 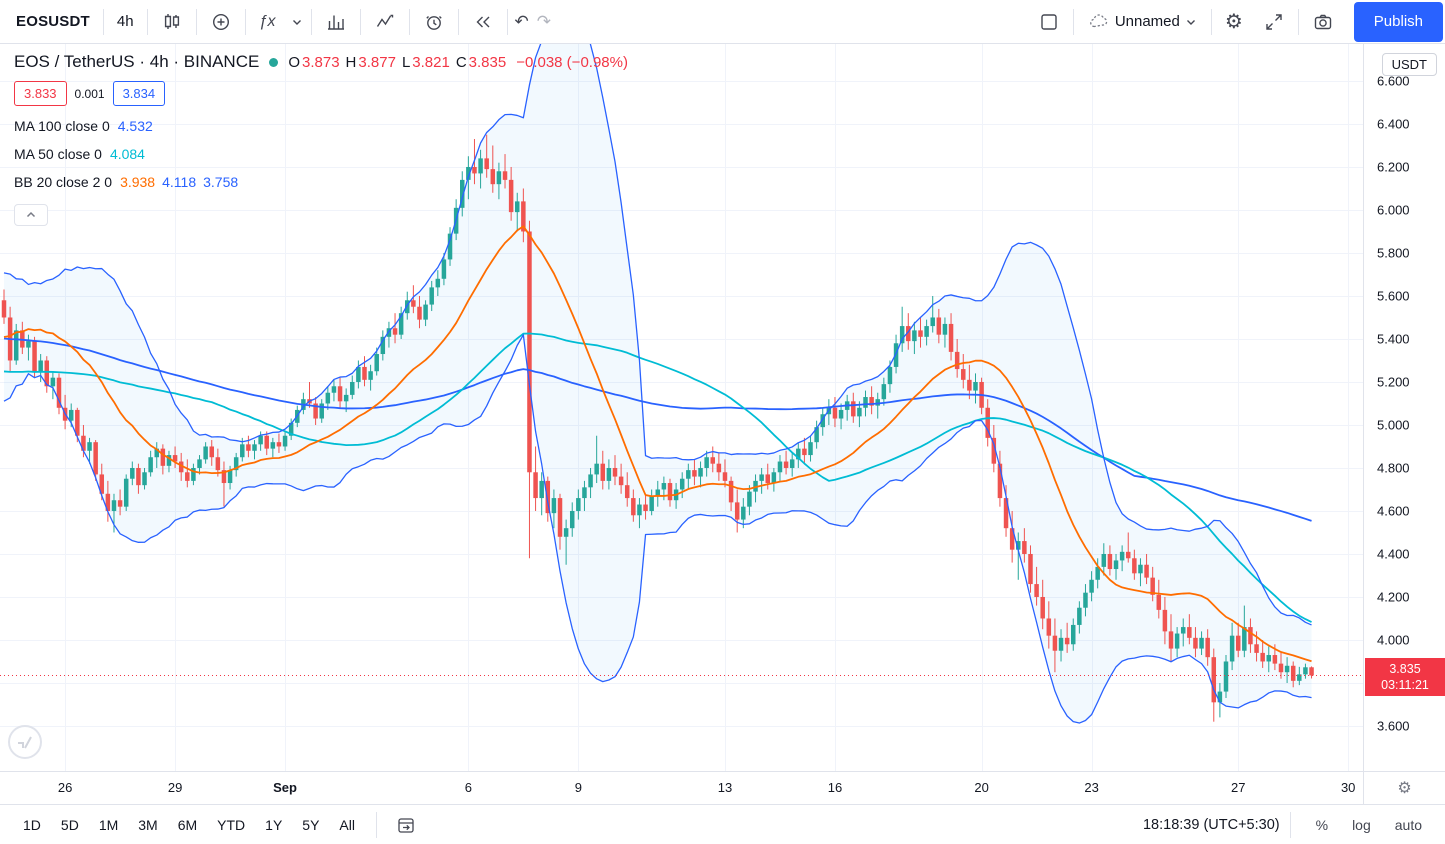 I want to click on top-toolbar-left: EOSUSDT 4h ƒx, so click(x=280, y=21).